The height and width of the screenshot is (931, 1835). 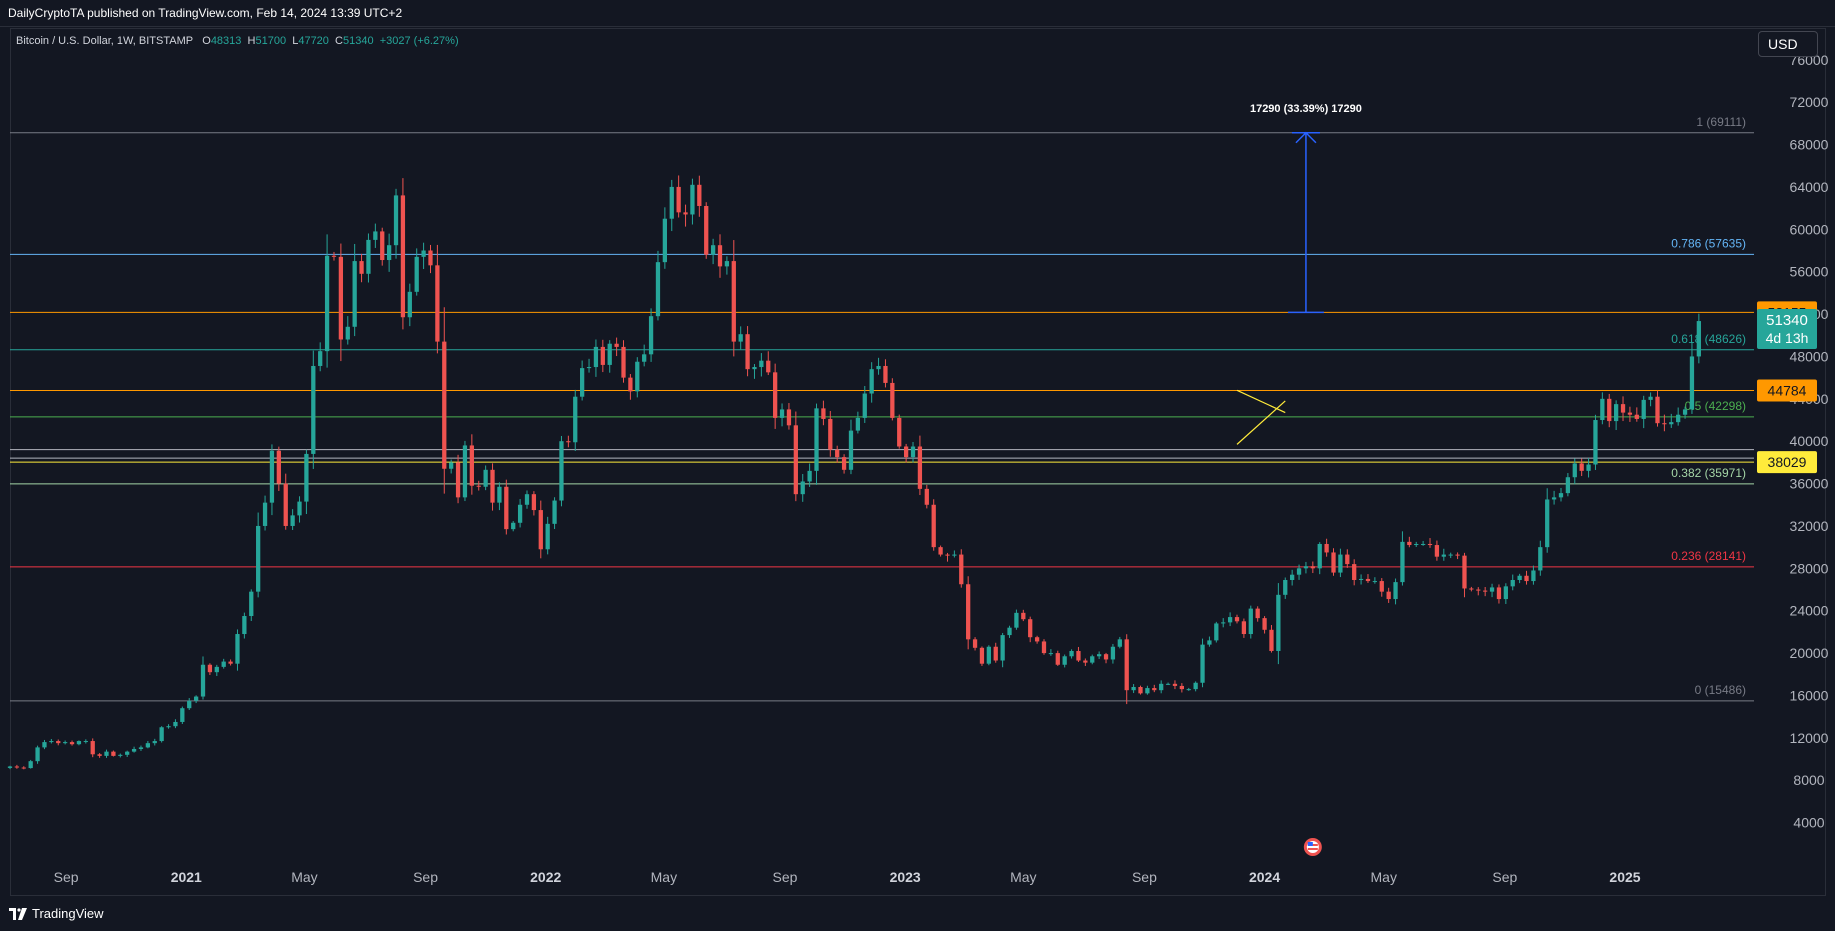 I want to click on y-tick-label: 4000, so click(x=1808, y=823).